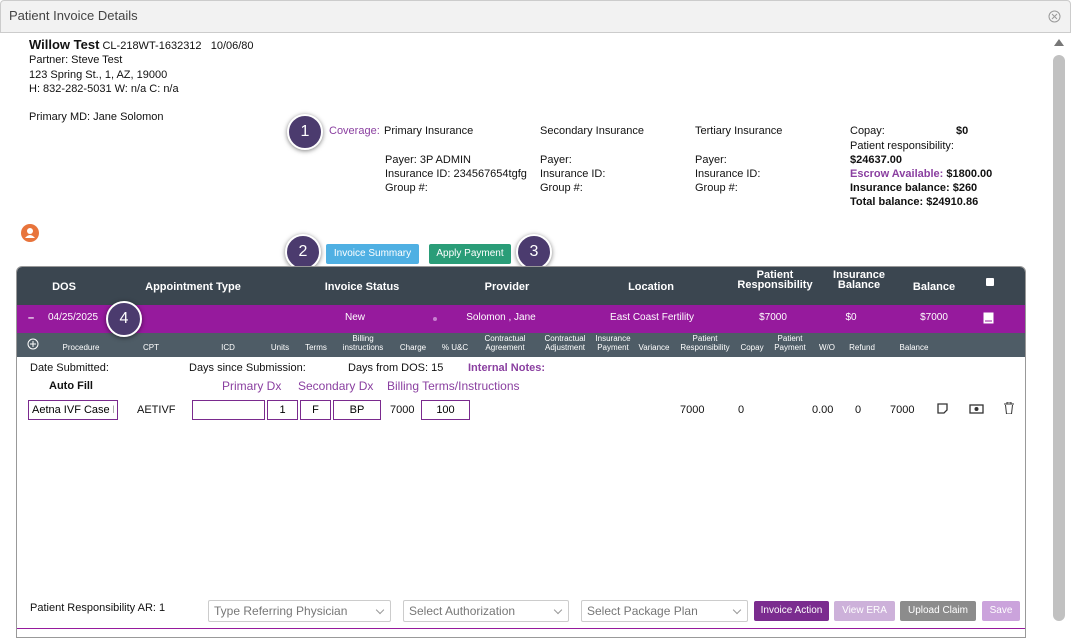  What do you see at coordinates (876, 160) in the screenshot?
I see `patient-resp: $24637.00` at bounding box center [876, 160].